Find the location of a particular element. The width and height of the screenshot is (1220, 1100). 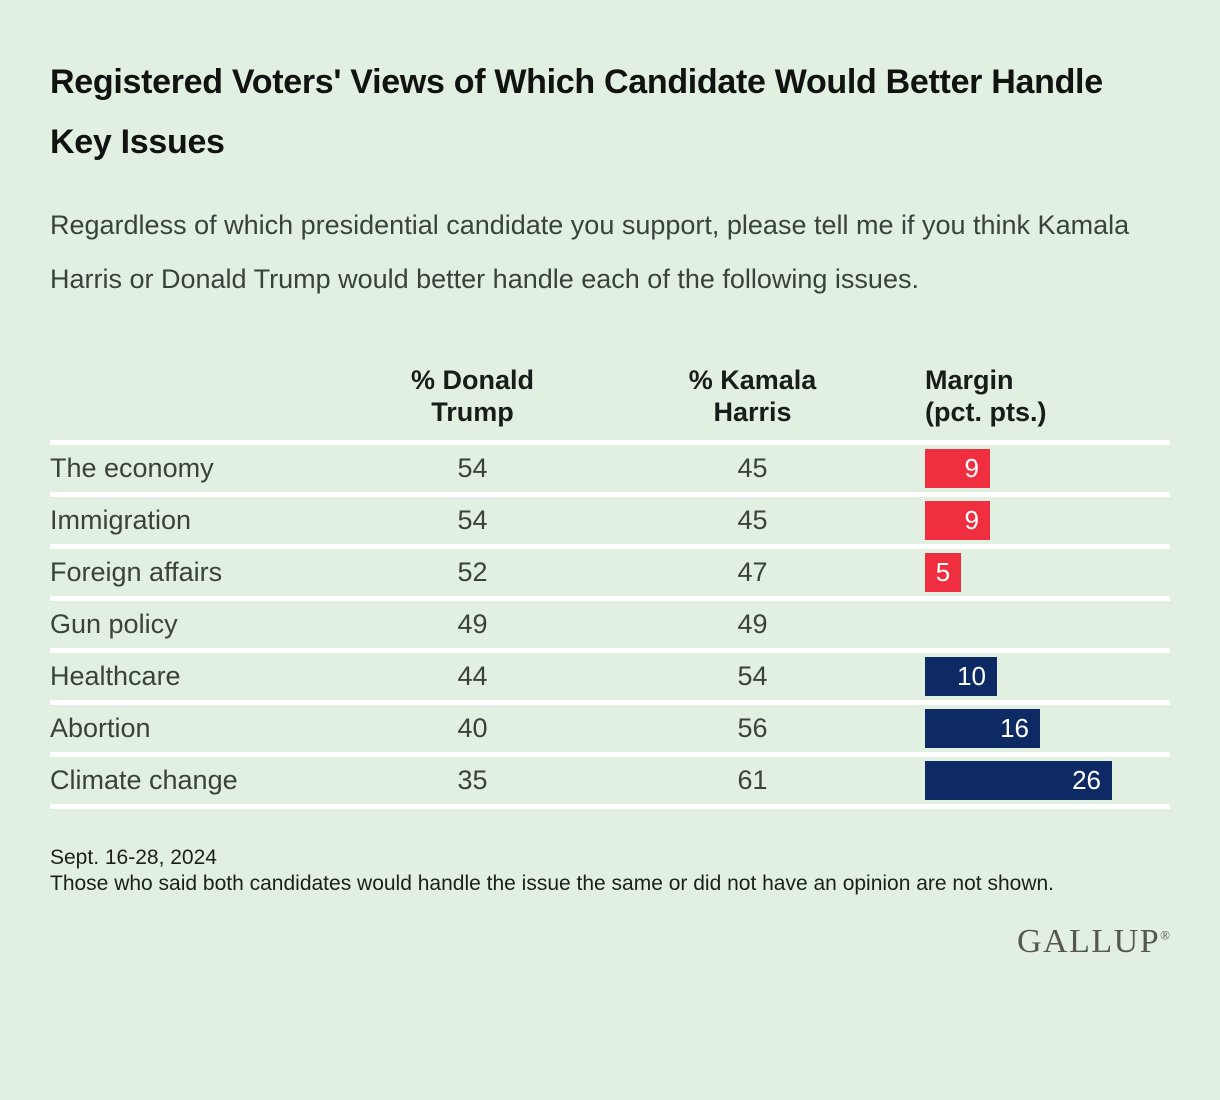

margin-cell: 16 is located at coordinates (1022, 728).